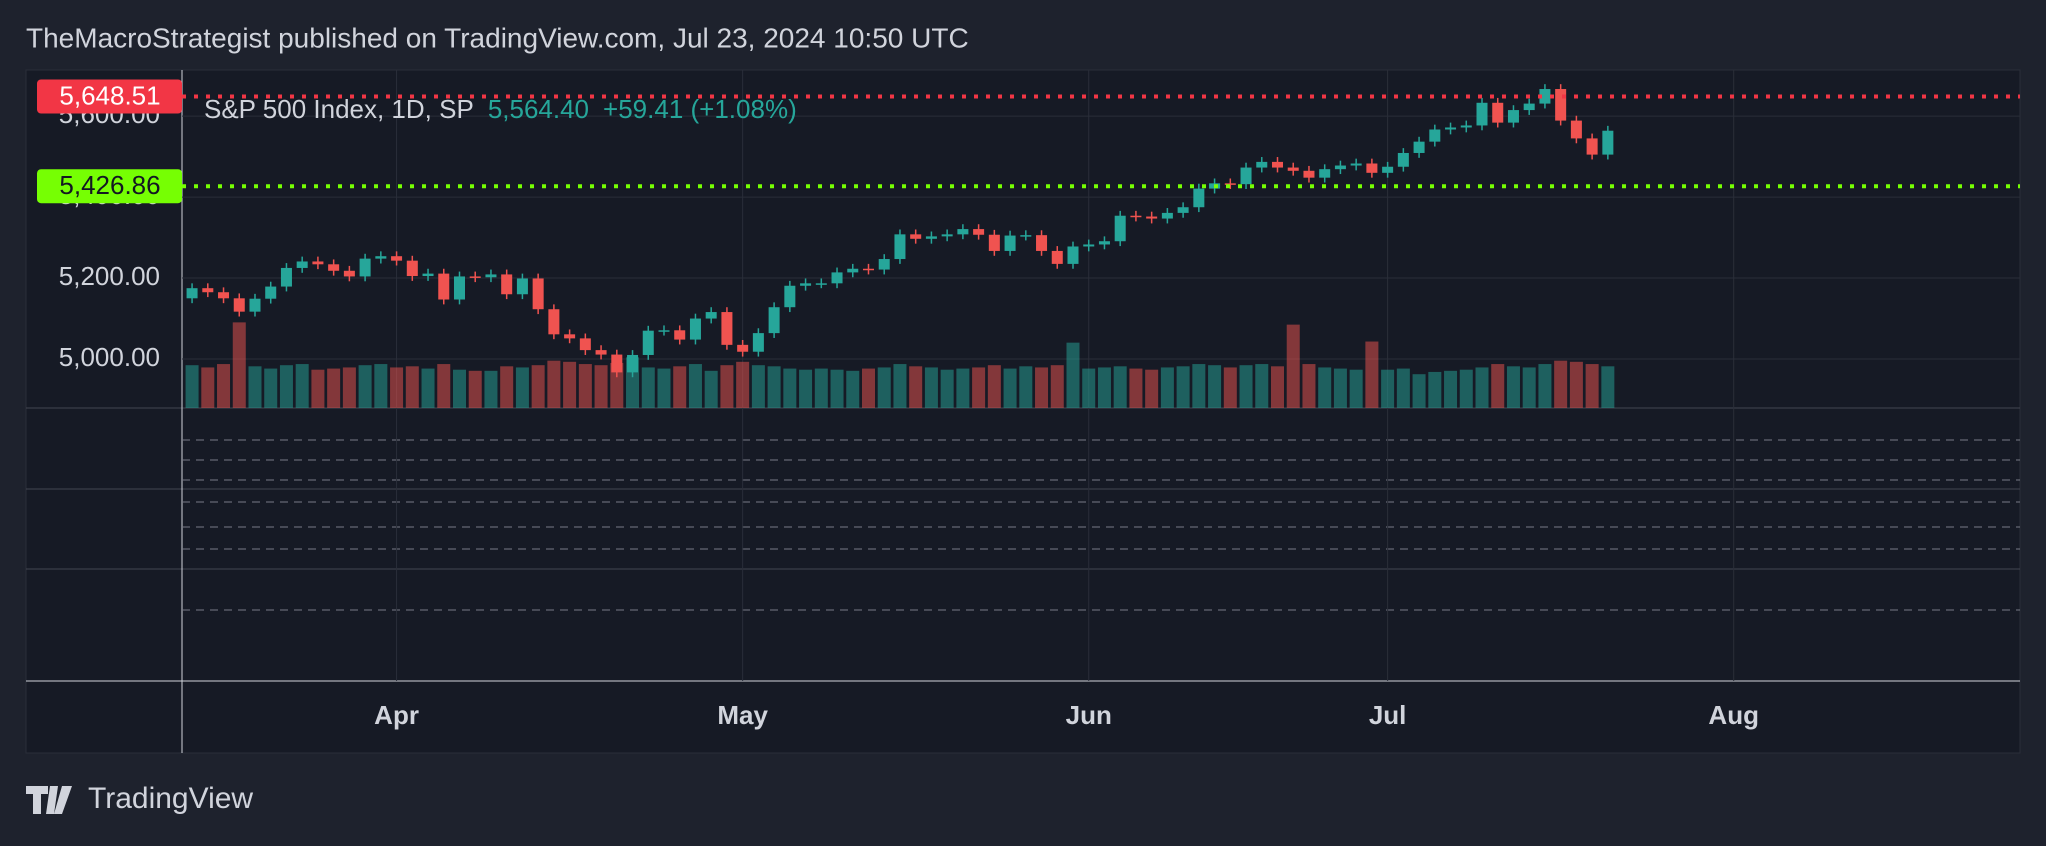 The height and width of the screenshot is (846, 2046). What do you see at coordinates (742, 715) in the screenshot?
I see `x-tick-label: May` at bounding box center [742, 715].